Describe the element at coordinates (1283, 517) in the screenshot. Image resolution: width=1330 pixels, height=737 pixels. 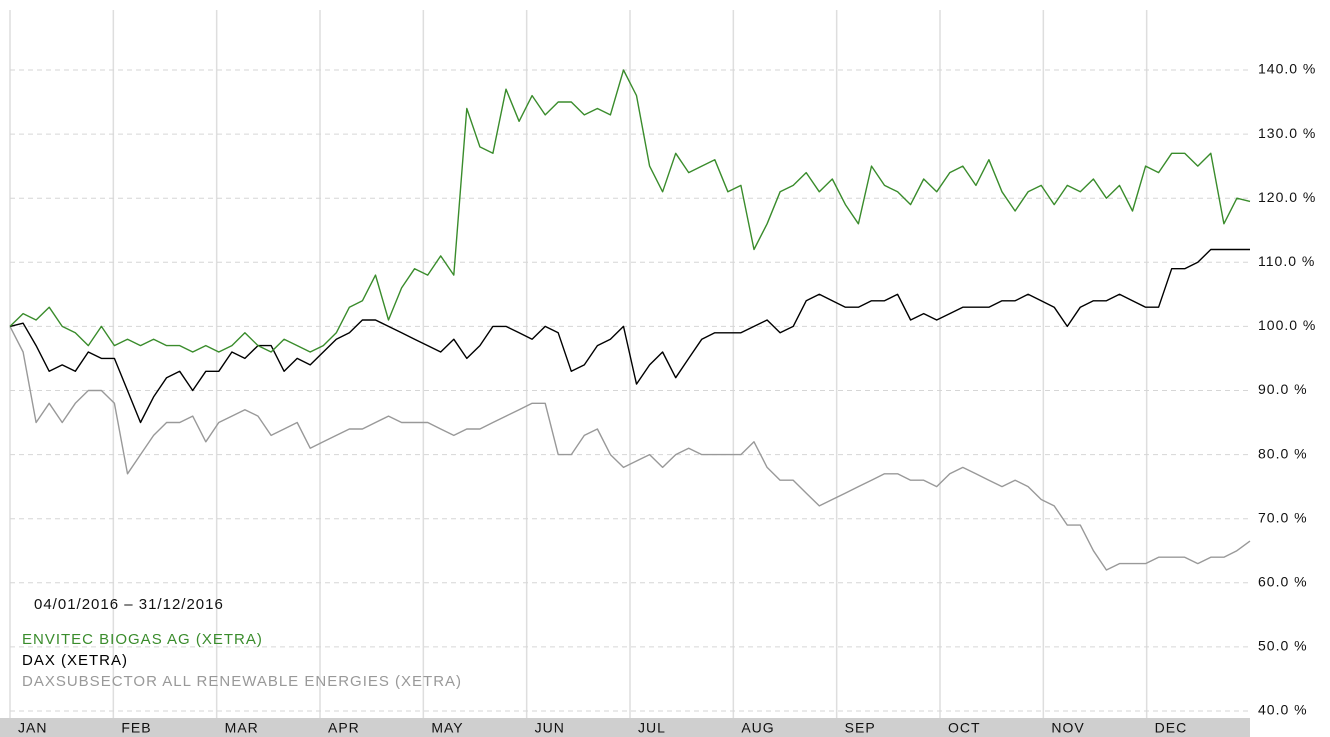
I see `y-tick-label: 70.0 %` at that location.